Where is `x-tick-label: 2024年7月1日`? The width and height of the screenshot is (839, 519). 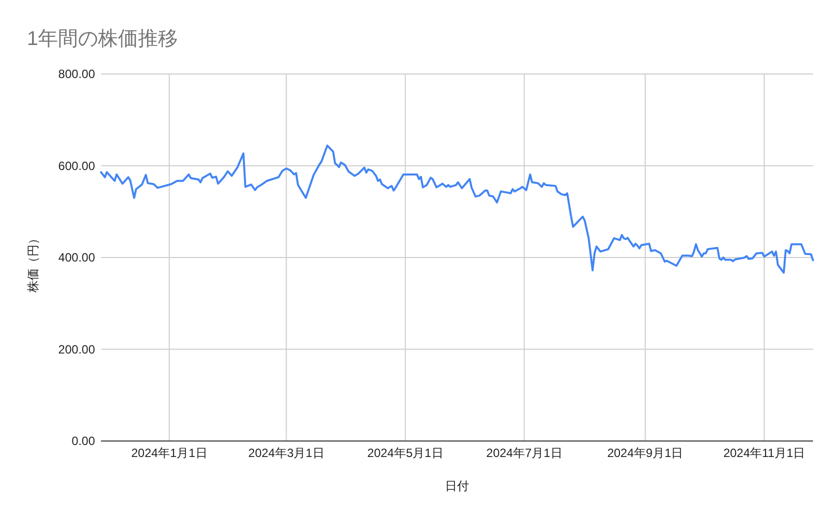 x-tick-label: 2024年7月1日 is located at coordinates (524, 453).